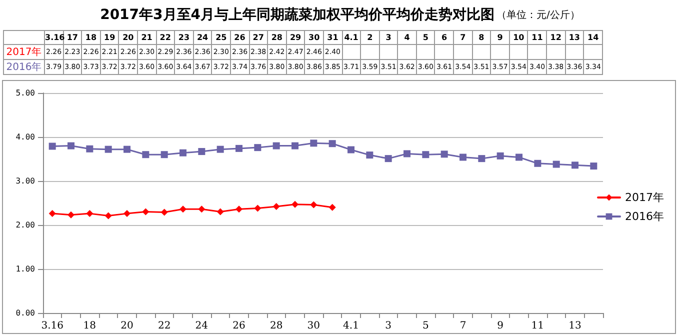 This screenshot has width=680, height=336. Describe the element at coordinates (407, 37) in the screenshot. I see `x-tick-label: 4` at that location.